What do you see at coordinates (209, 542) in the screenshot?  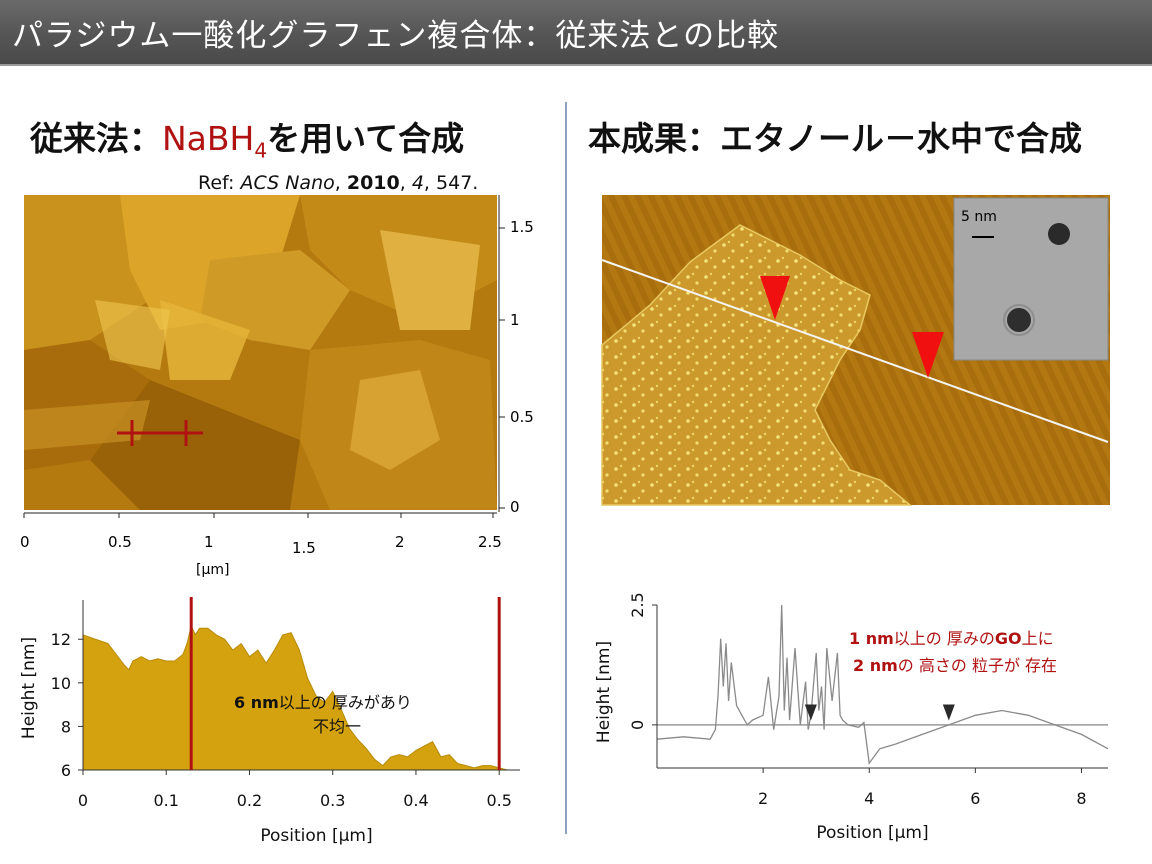 I see `afm-x-tick-label: 1` at bounding box center [209, 542].